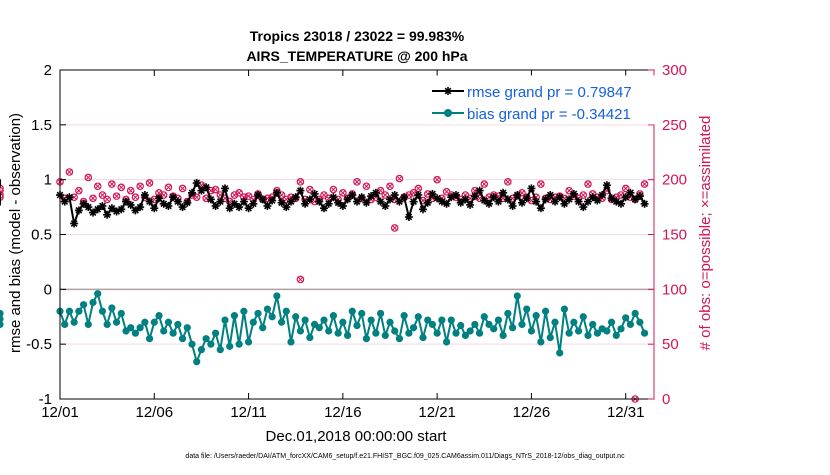  I want to click on x-tick-label: 12/21, so click(437, 412).